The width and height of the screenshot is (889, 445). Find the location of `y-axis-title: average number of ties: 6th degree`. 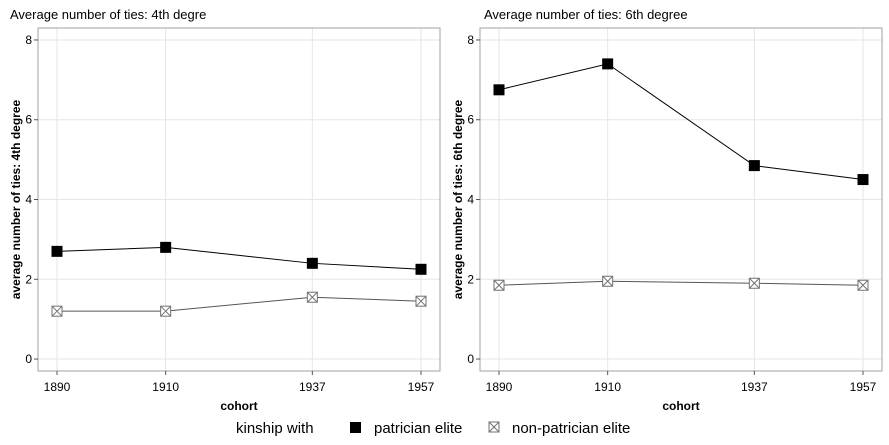

y-axis-title: average number of ties: 6th degree is located at coordinates (458, 199).